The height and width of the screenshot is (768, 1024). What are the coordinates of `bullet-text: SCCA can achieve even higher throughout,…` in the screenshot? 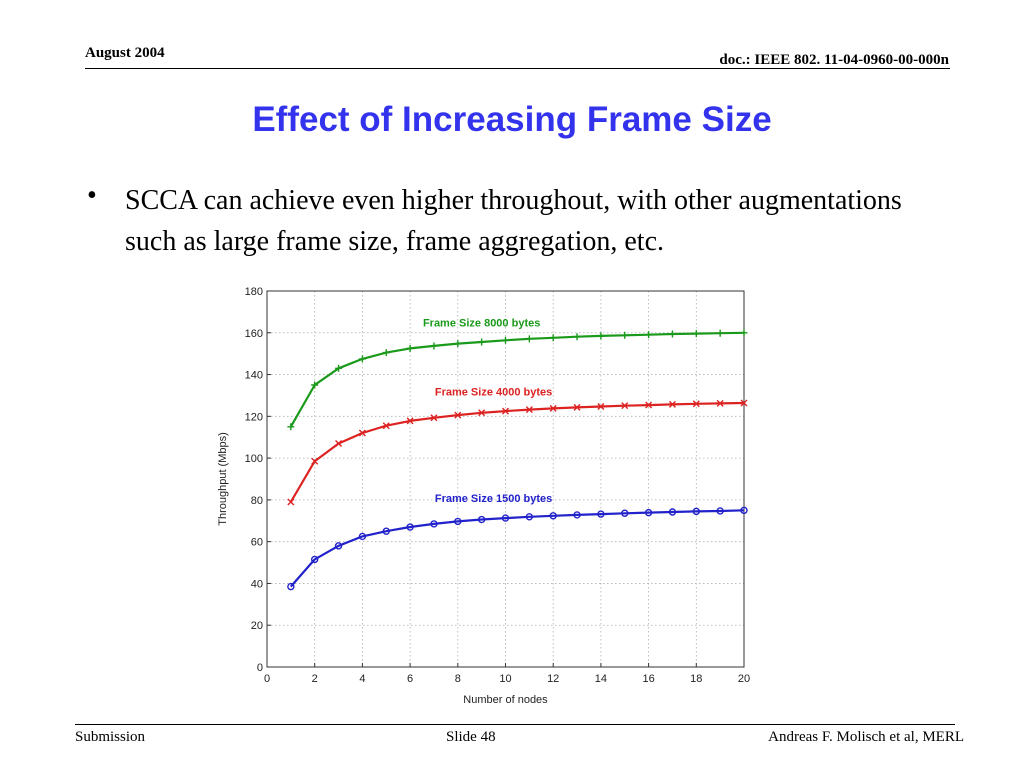 It's located at (513, 221).